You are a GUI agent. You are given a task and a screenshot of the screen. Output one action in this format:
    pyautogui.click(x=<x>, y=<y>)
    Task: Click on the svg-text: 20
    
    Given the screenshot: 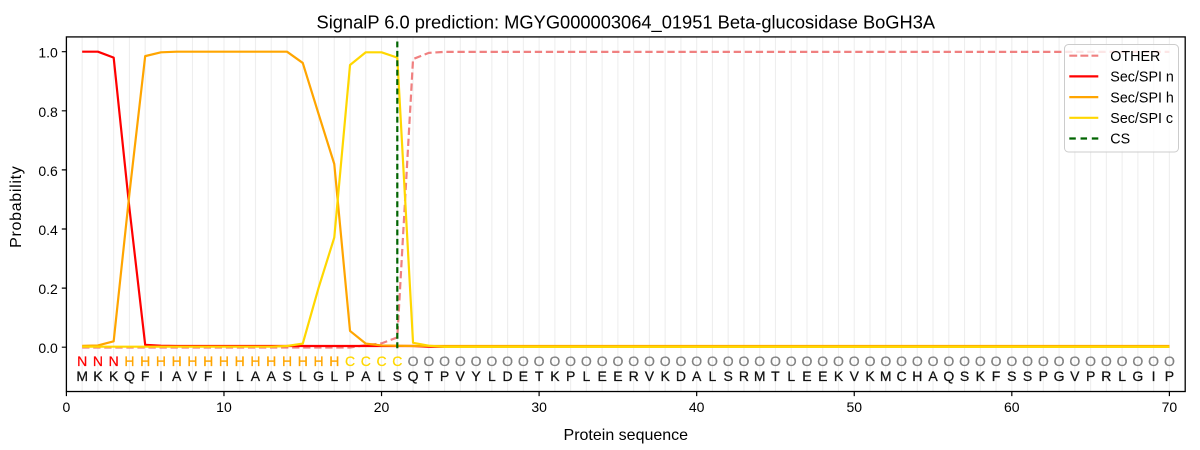 What is the action you would take?
    pyautogui.click(x=382, y=407)
    